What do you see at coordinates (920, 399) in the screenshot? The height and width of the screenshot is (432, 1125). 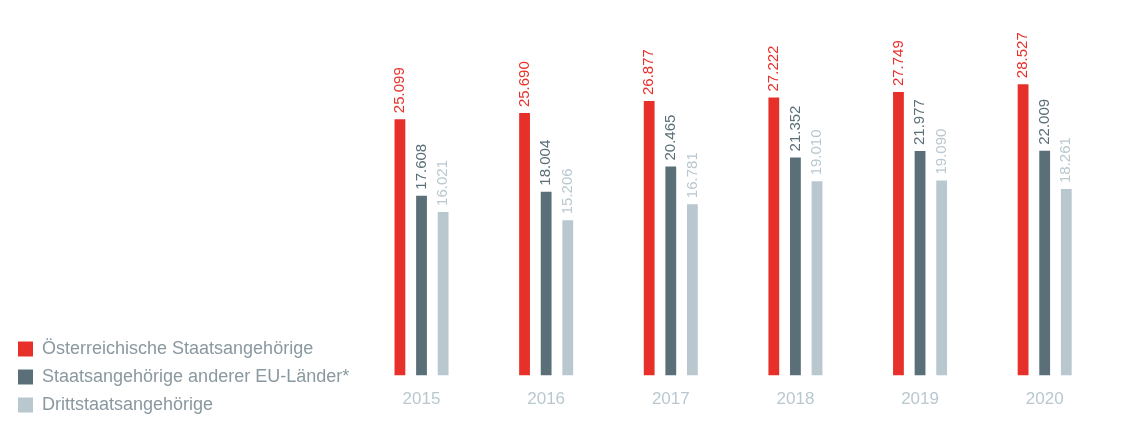 I see `x-tick-label: 2019` at bounding box center [920, 399].